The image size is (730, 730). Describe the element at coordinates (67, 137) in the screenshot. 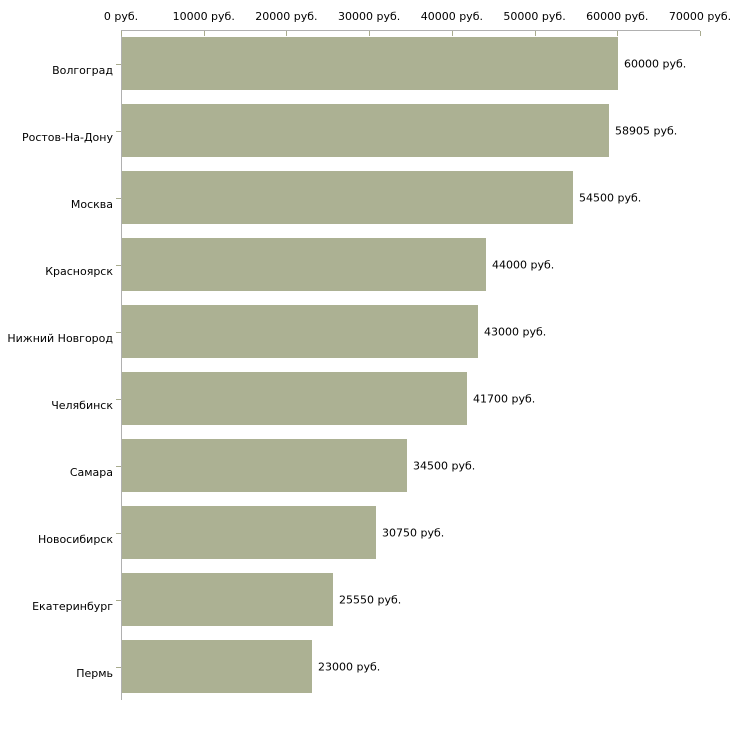

I see `category-label: Ростов-На-Дону` at that location.